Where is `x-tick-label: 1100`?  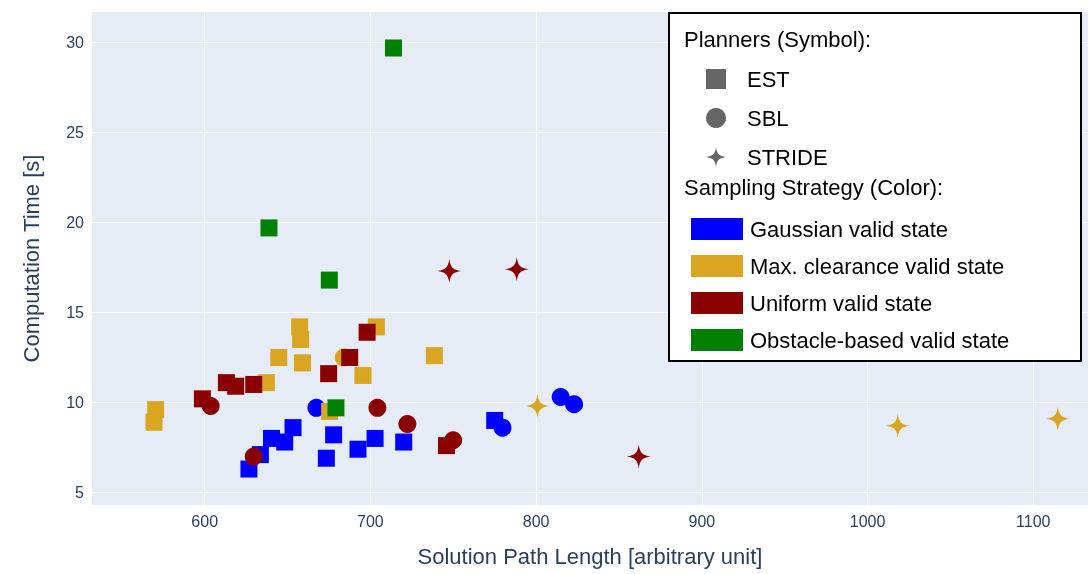 x-tick-label: 1100 is located at coordinates (1033, 521).